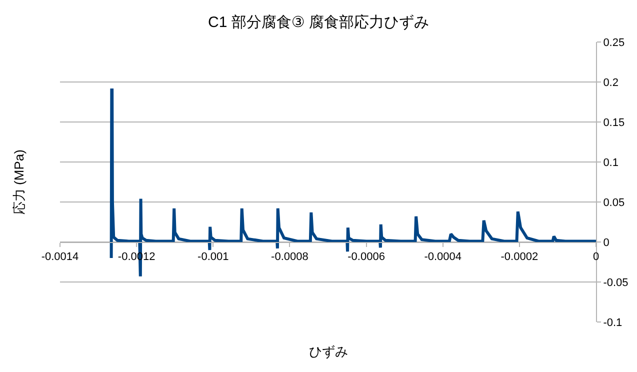  What do you see at coordinates (614, 42) in the screenshot?
I see `y-tick-label: 0.25` at bounding box center [614, 42].